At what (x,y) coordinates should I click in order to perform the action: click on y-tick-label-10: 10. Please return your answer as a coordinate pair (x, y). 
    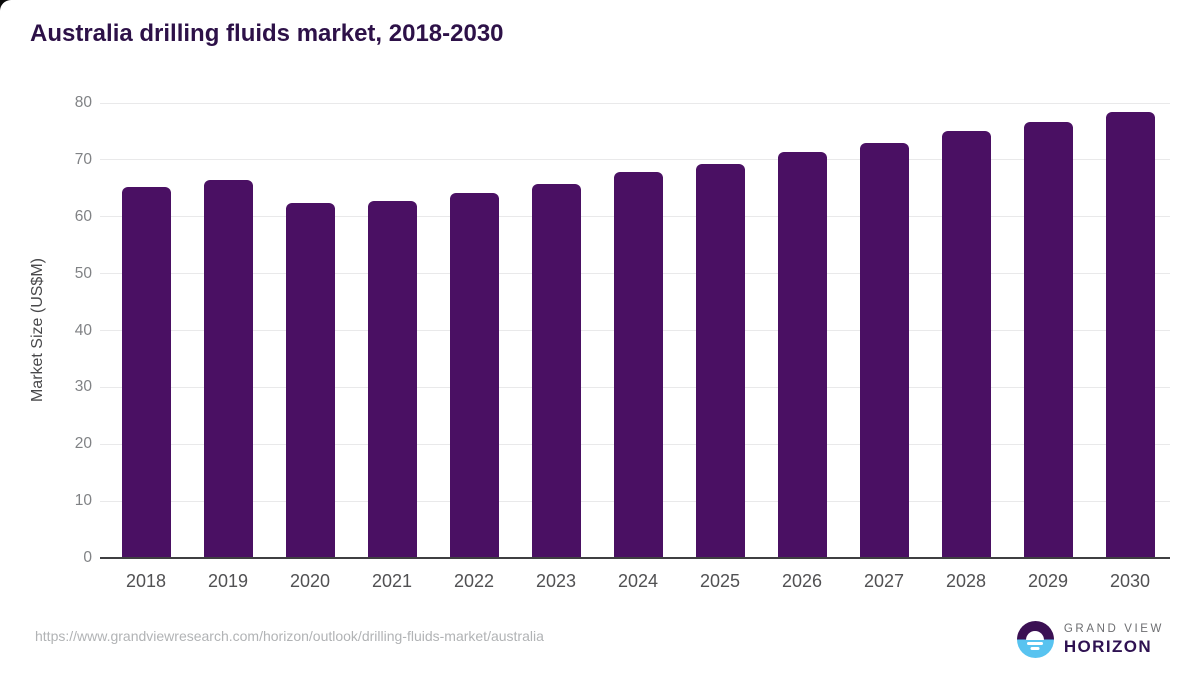
    Looking at the image, I should click on (83, 501).